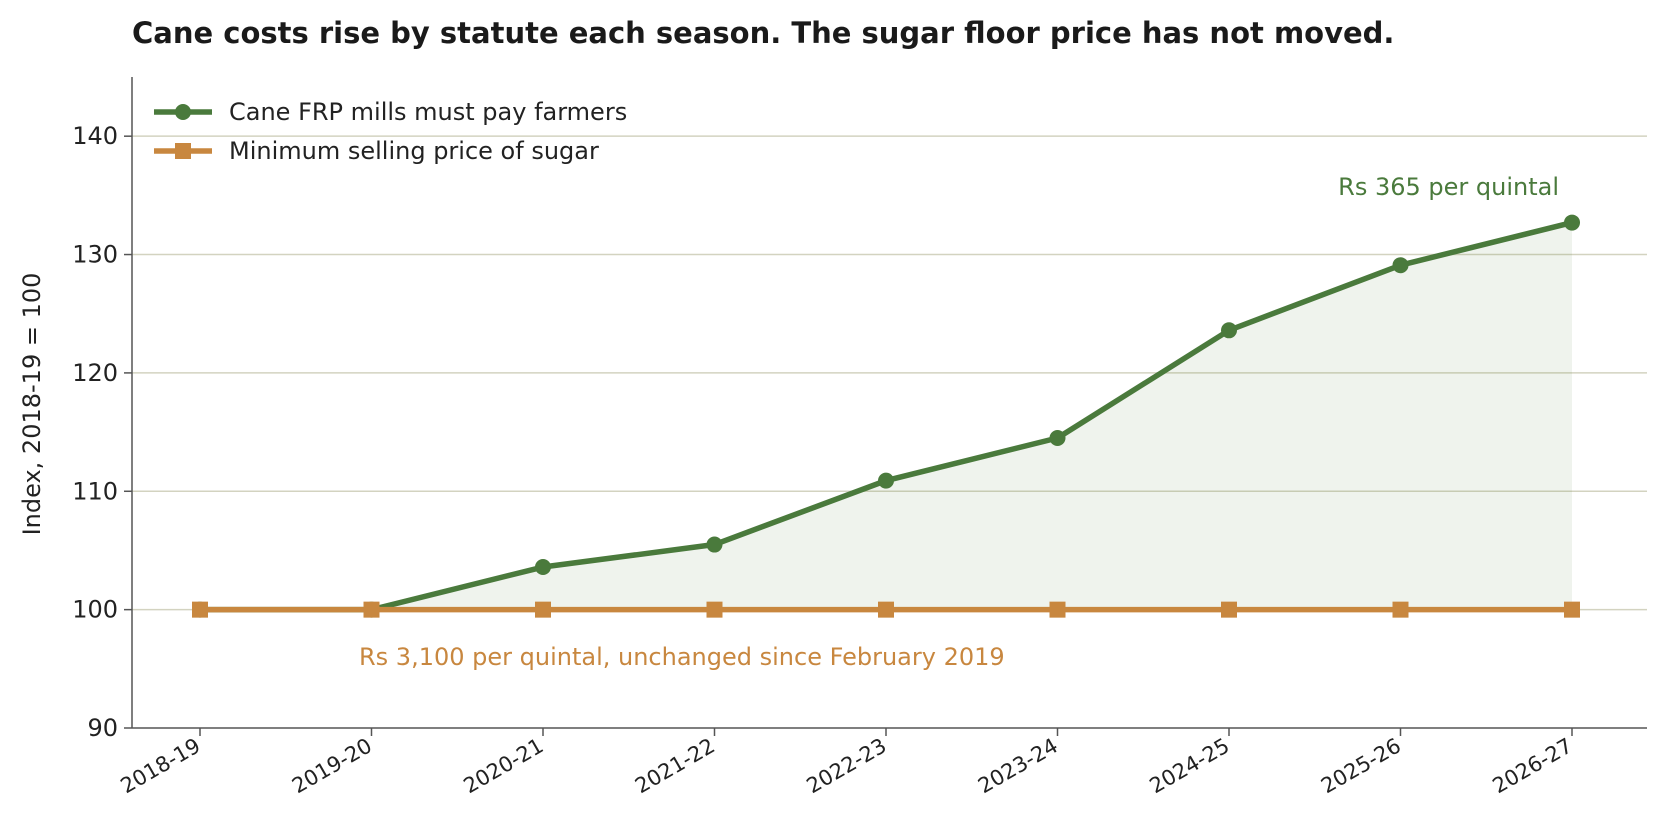 The width and height of the screenshot is (1659, 840). Describe the element at coordinates (95, 491) in the screenshot. I see `y-tick-label: 110` at that location.